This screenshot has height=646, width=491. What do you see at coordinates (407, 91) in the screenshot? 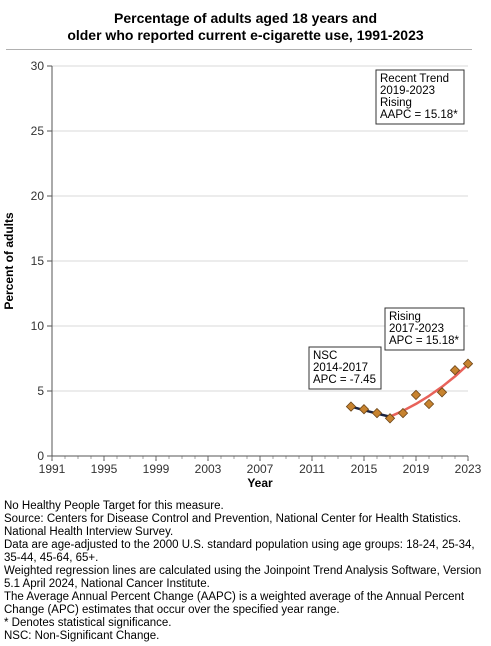
I see `recent-trend-box-line-2: 2019-2023` at bounding box center [407, 91].